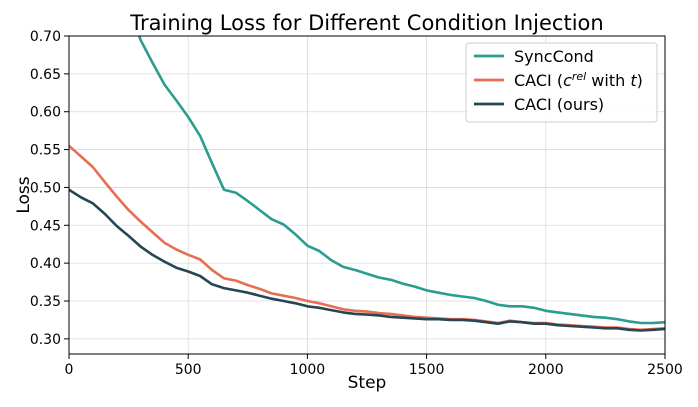 This screenshot has width=698, height=407. What do you see at coordinates (45, 226) in the screenshot?
I see `y-tick-label: 0.45` at bounding box center [45, 226].